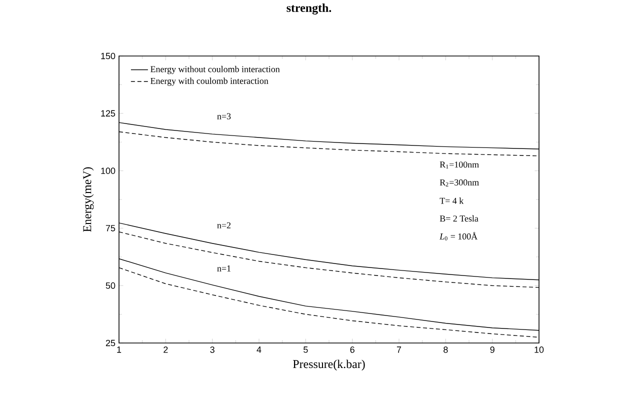 This screenshot has height=401, width=618. I want to click on legend-label: Energy with coulomb interaction, so click(209, 82).